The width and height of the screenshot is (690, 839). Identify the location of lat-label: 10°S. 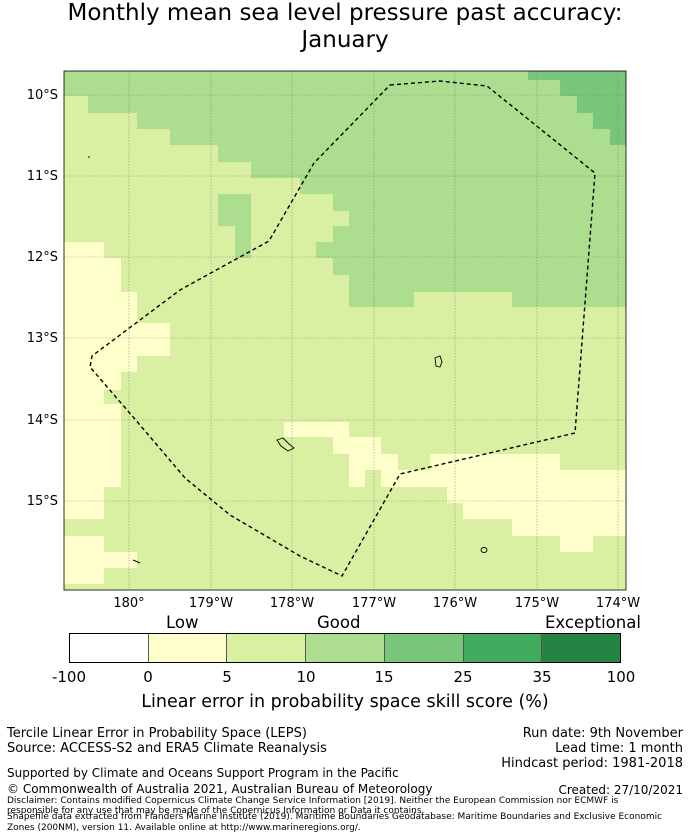
(42, 95).